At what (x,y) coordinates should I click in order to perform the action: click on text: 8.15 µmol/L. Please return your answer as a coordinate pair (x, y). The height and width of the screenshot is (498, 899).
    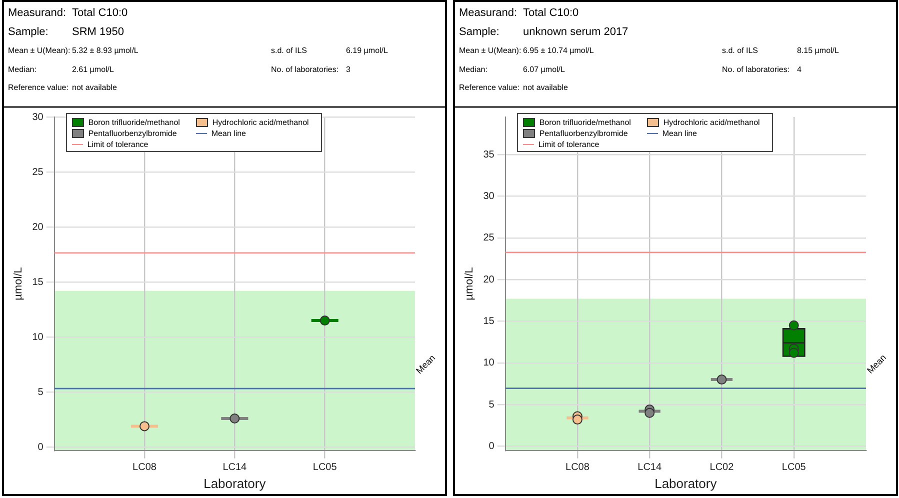
    Looking at the image, I should click on (818, 50).